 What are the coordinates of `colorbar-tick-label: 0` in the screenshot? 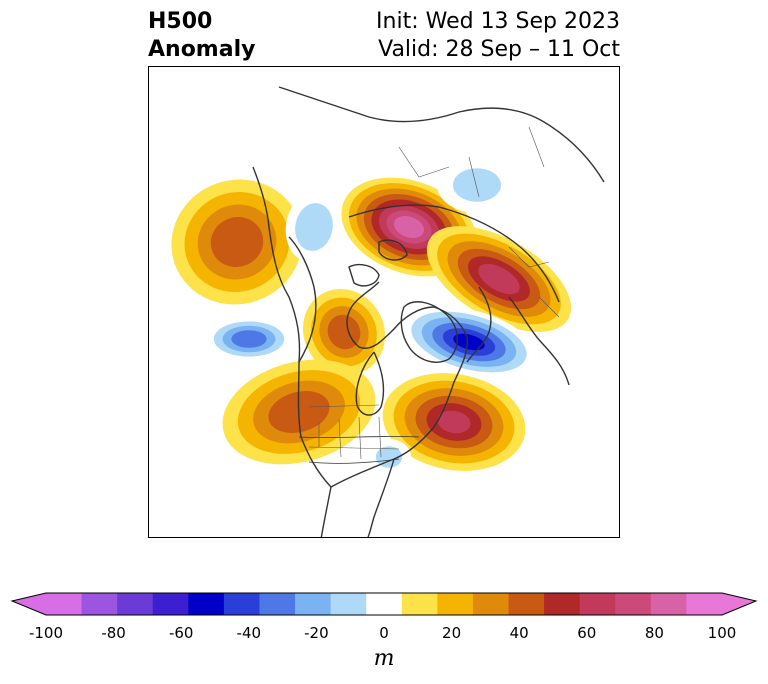 It's located at (384, 633).